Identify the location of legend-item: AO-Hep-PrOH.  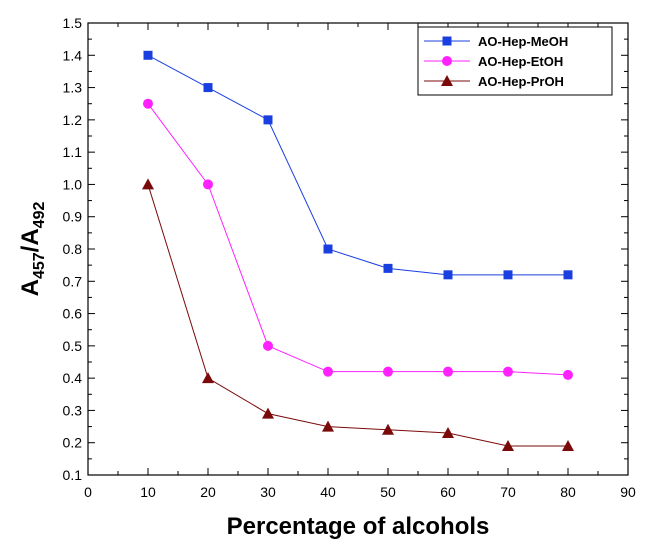
(494, 81).